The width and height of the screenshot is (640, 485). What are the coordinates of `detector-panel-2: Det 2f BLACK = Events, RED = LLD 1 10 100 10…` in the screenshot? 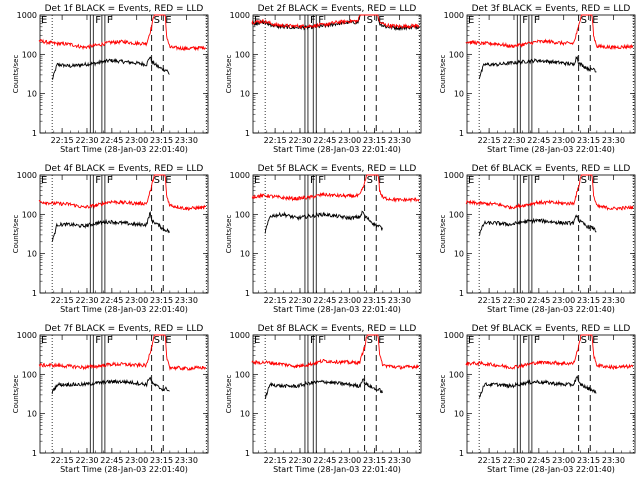 It's located at (323, 79).